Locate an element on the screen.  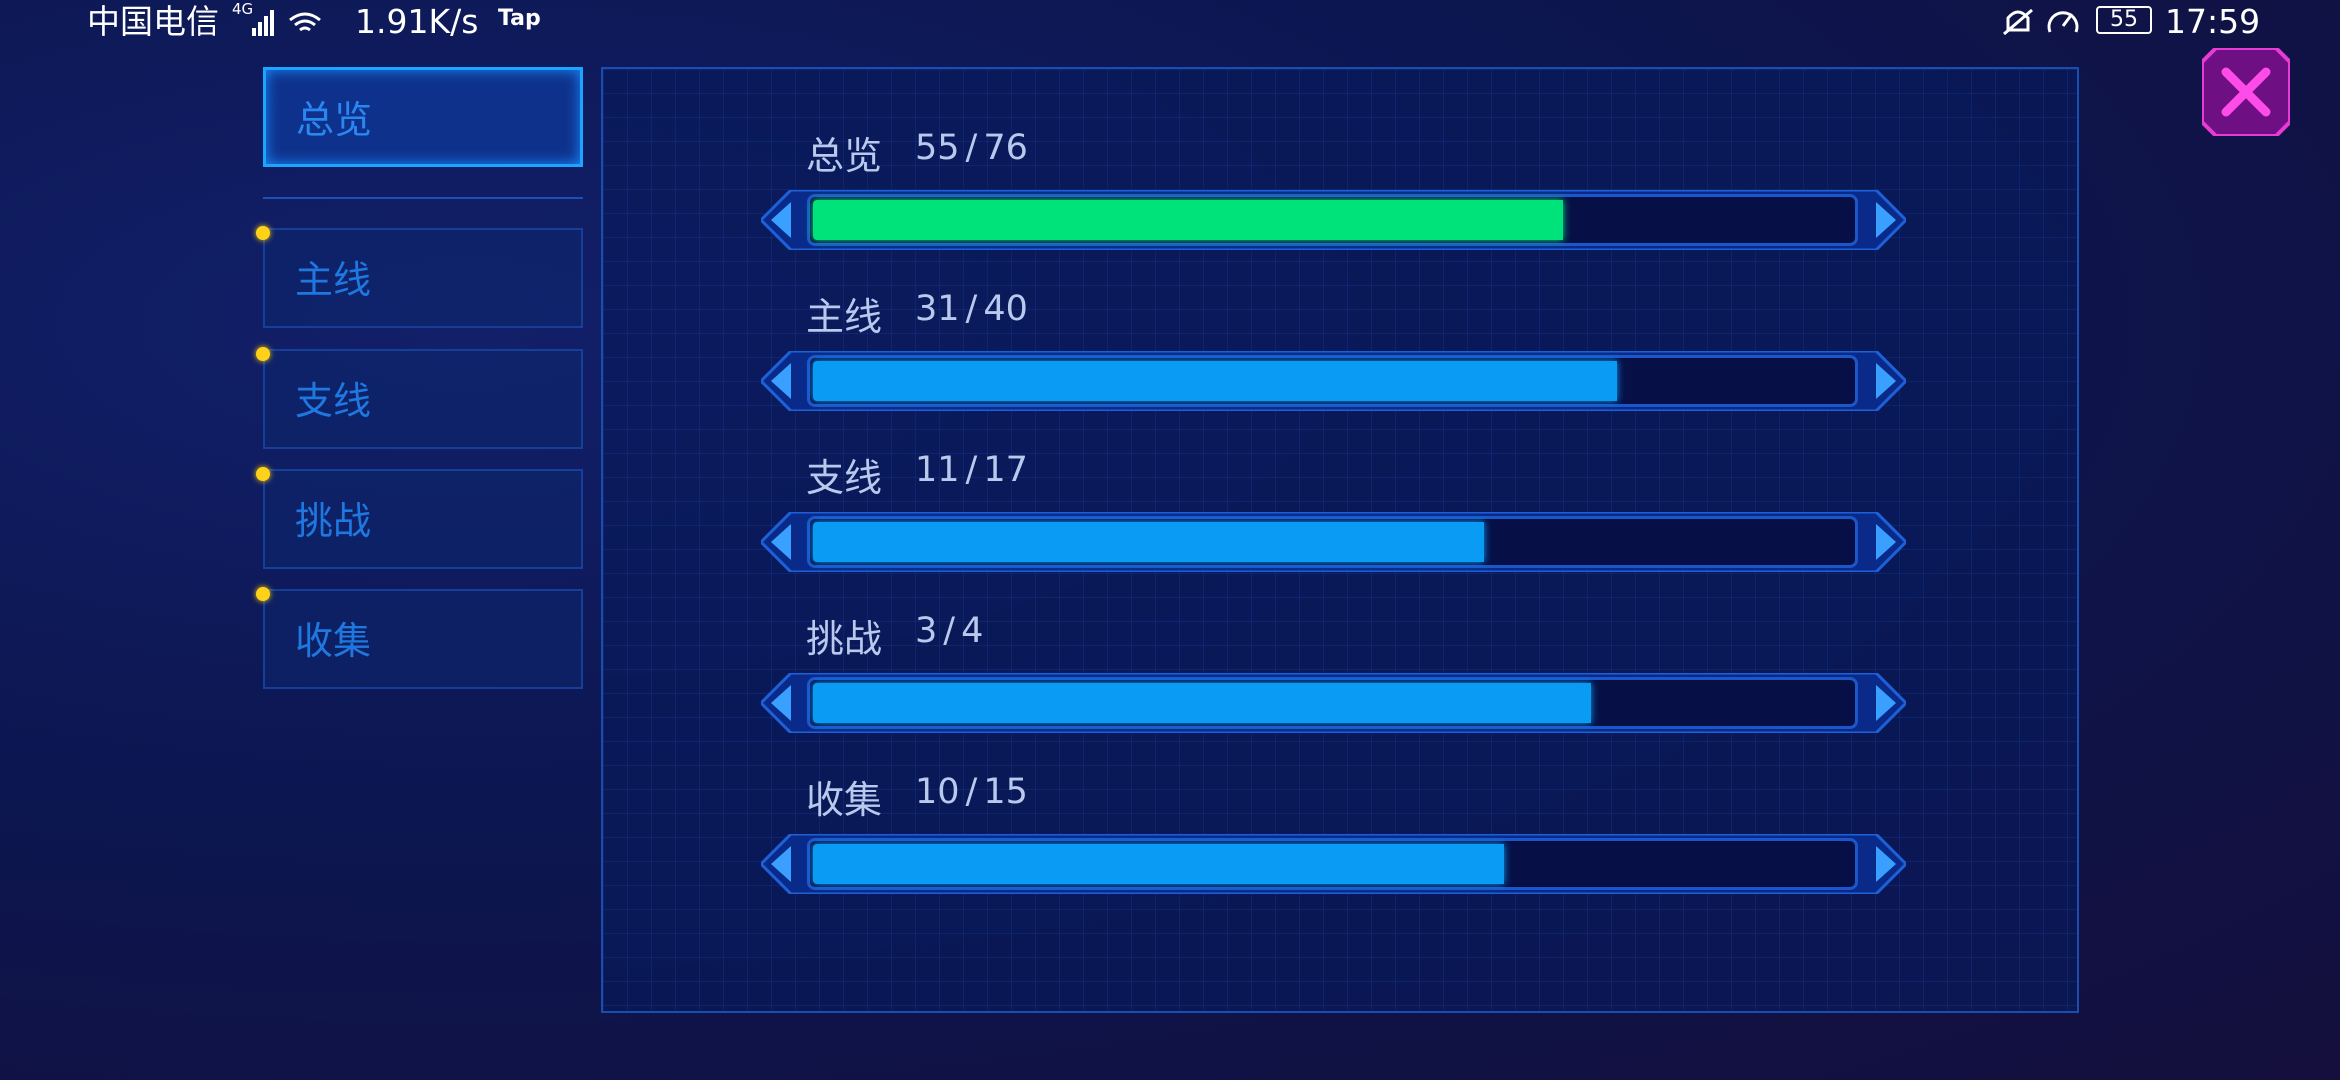
row-label: 总览 is located at coordinates (844, 156).